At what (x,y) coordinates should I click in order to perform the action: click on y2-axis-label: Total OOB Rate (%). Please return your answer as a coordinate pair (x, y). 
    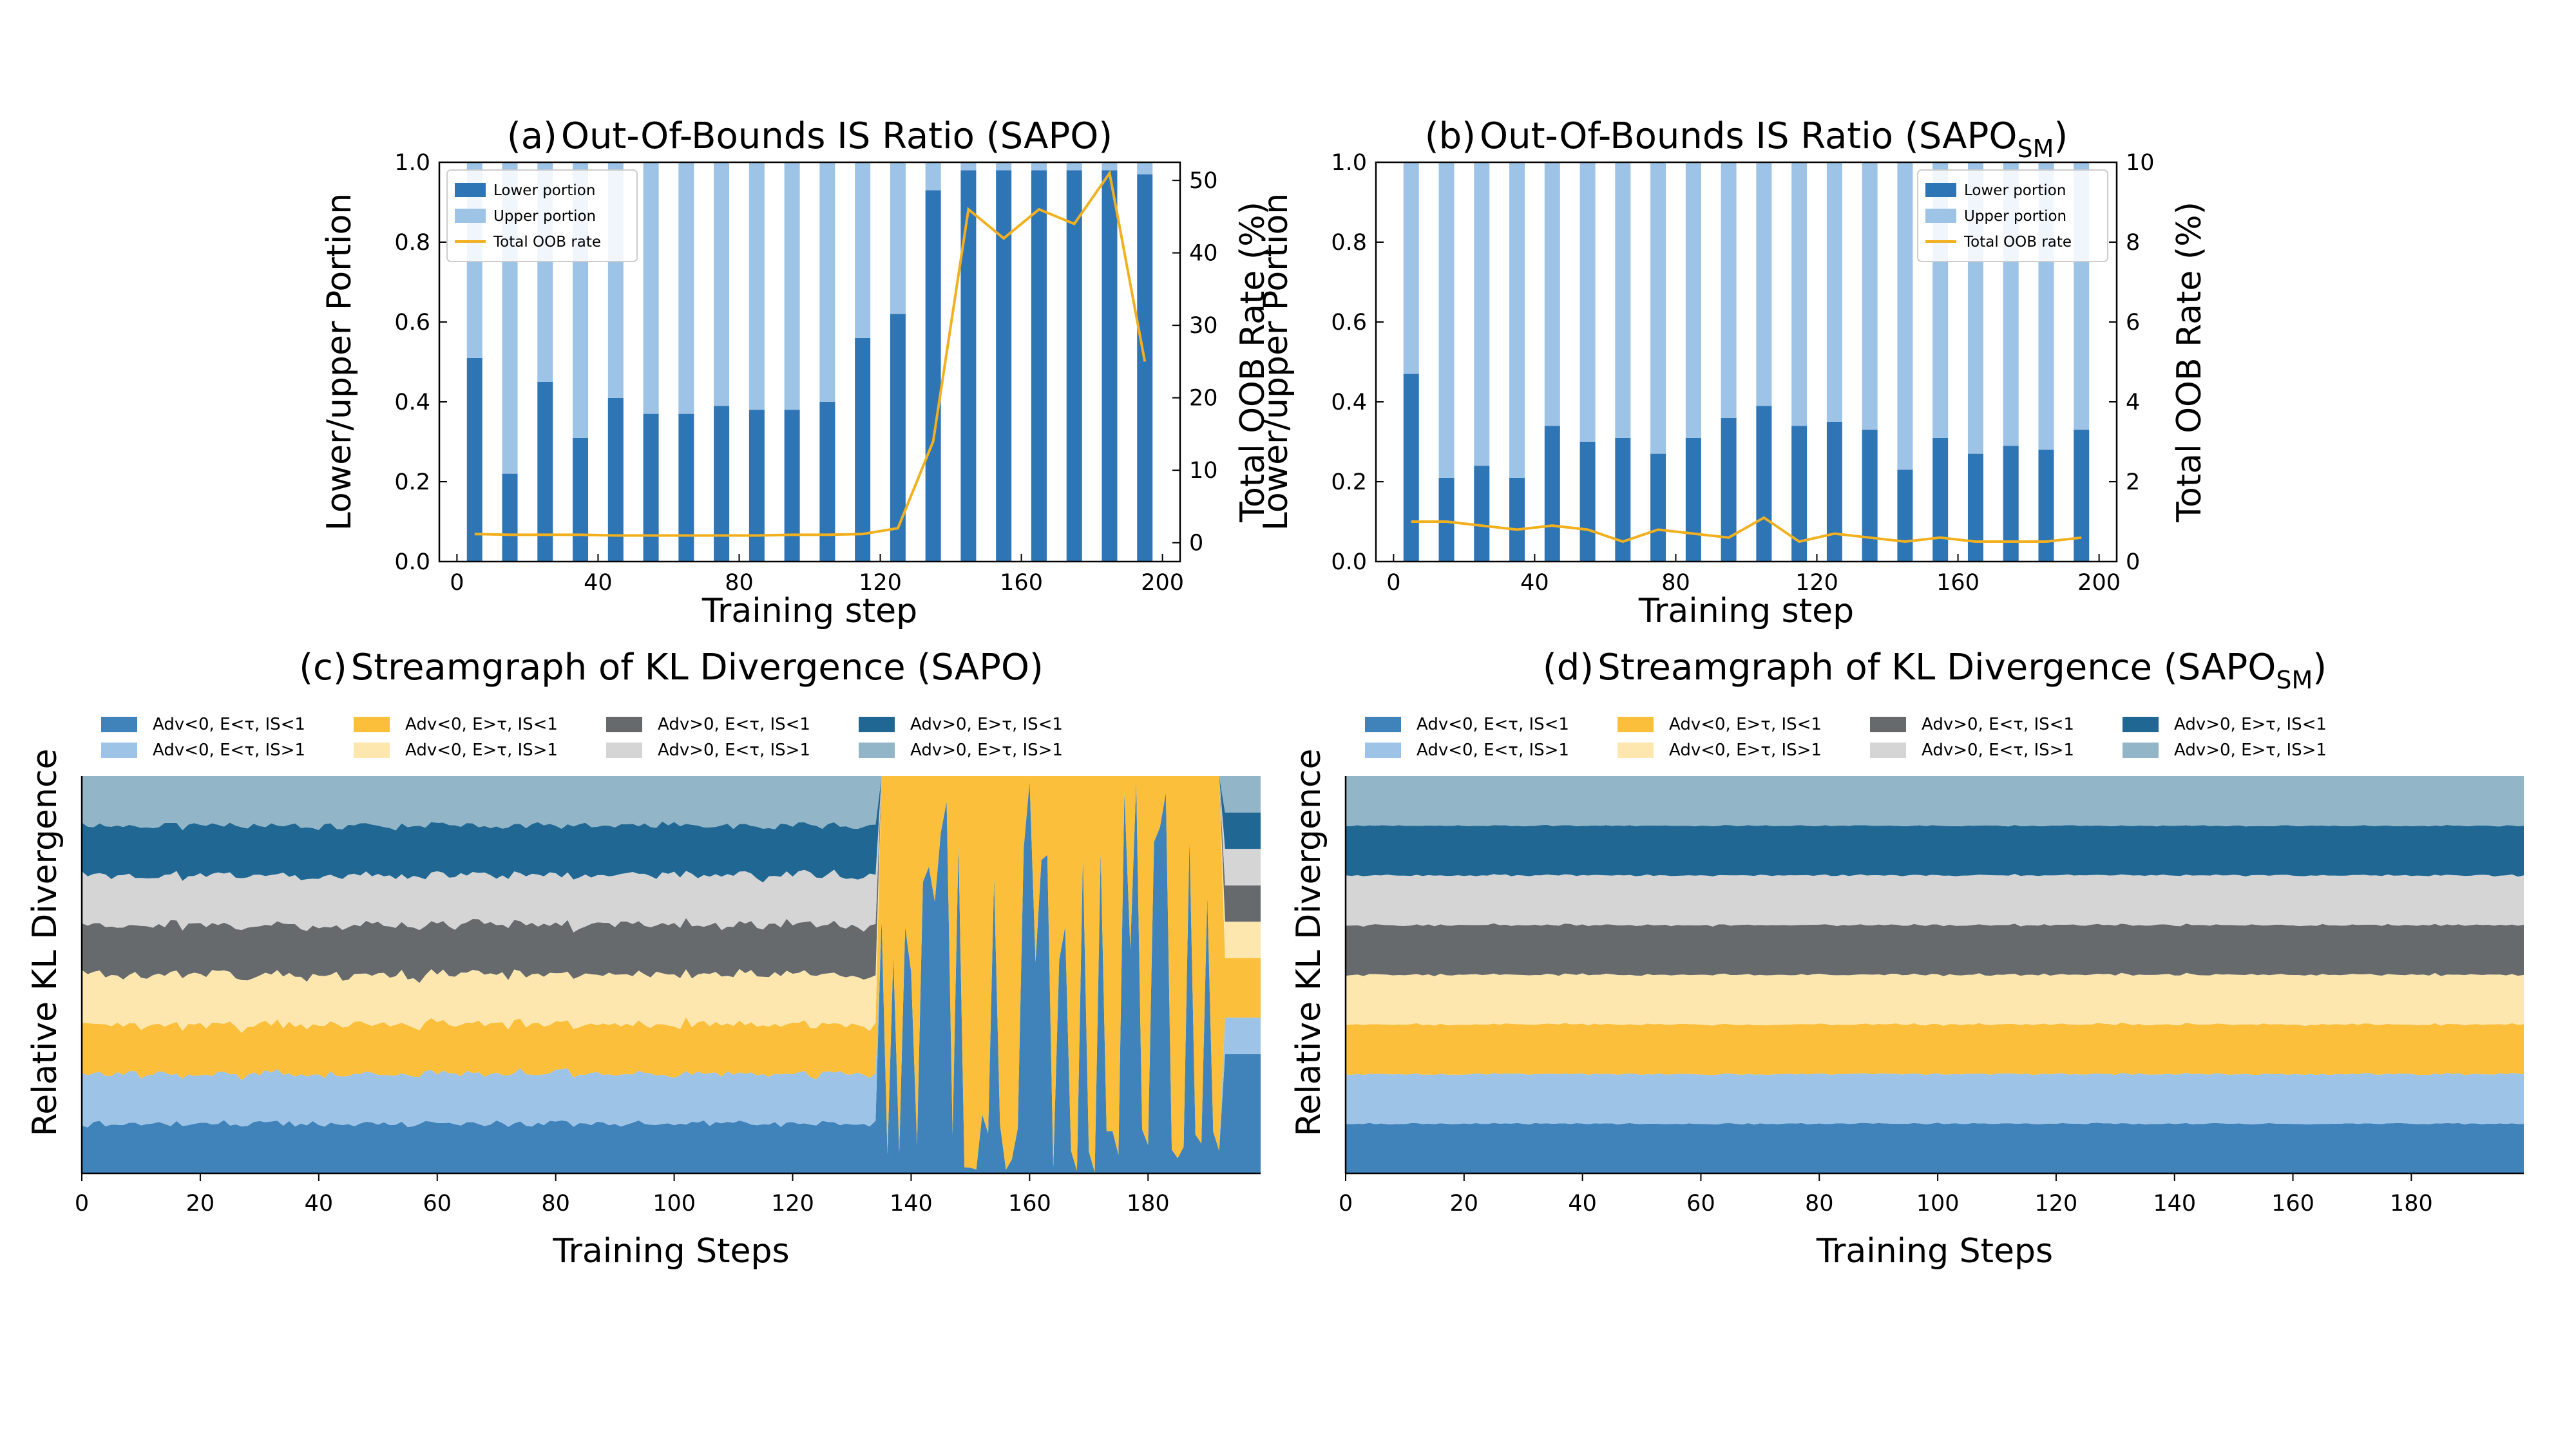
    Looking at the image, I should click on (2189, 363).